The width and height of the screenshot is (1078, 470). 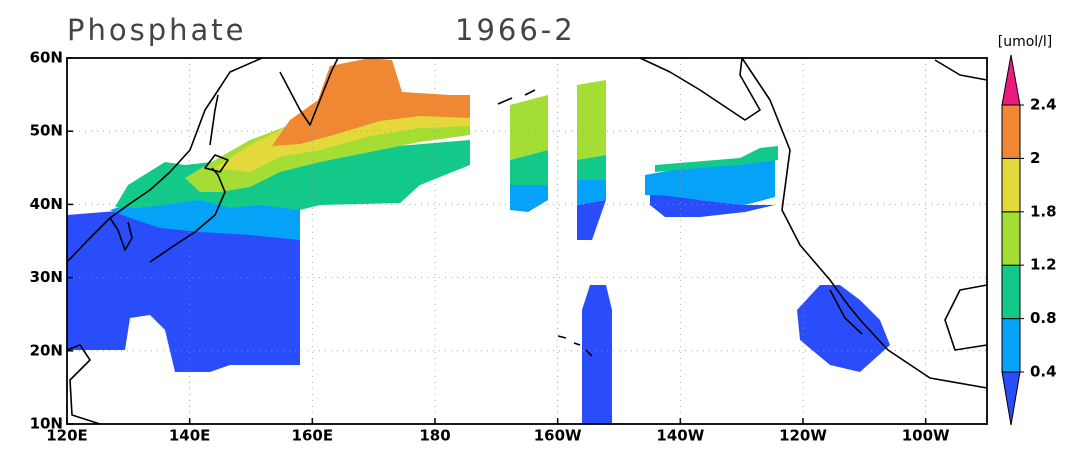 What do you see at coordinates (1043, 372) in the screenshot?
I see `colorbar-label: 0.4` at bounding box center [1043, 372].